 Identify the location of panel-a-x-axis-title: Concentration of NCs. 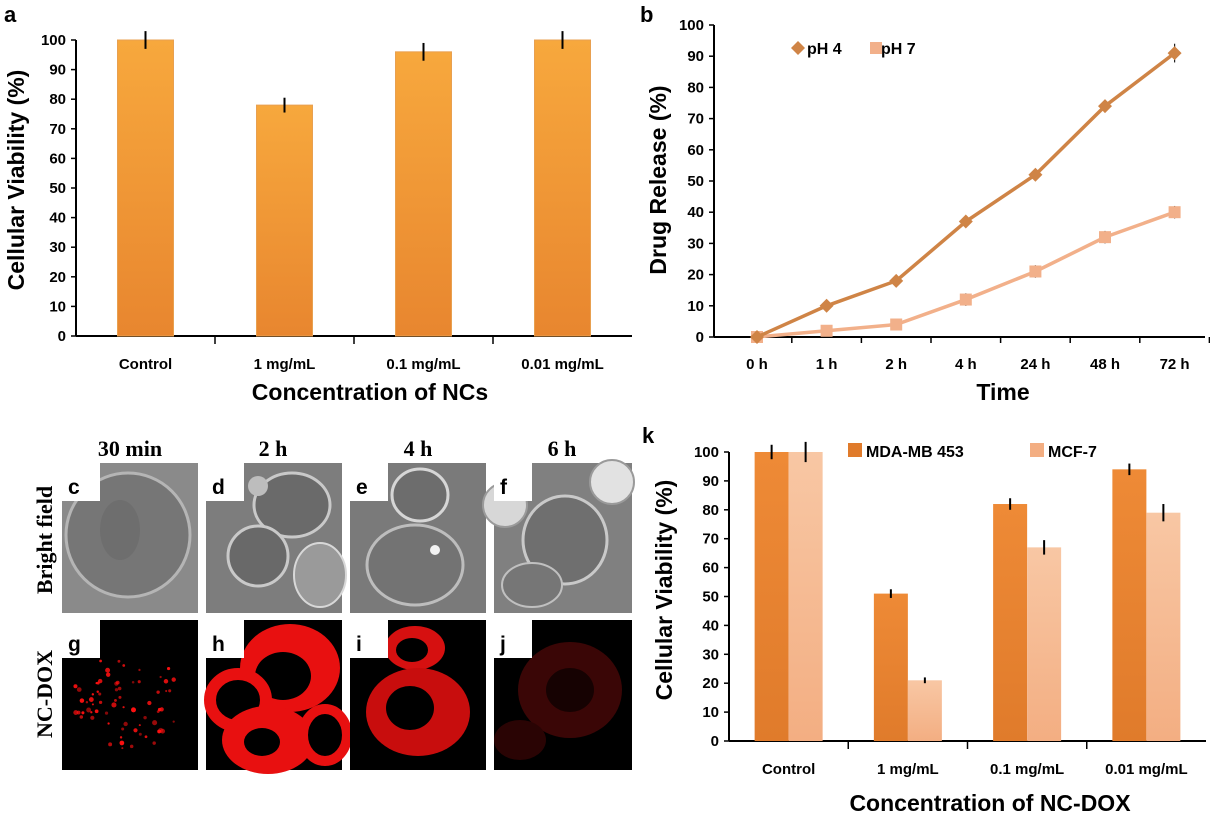
(370, 392).